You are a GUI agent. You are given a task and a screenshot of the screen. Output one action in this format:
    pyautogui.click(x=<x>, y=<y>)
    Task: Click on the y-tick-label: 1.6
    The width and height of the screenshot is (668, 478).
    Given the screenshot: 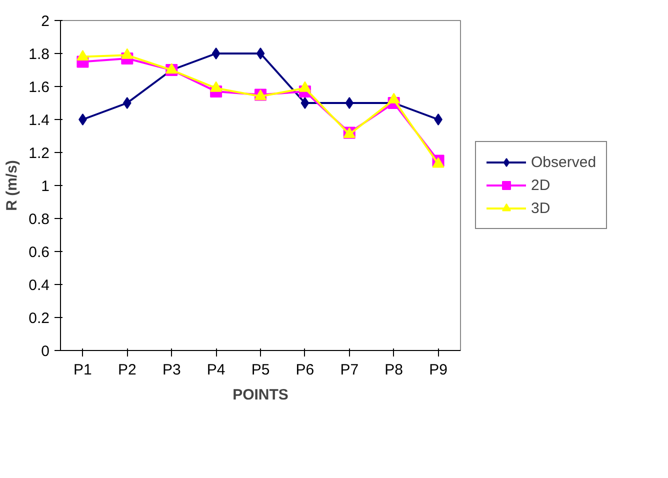 What is the action you would take?
    pyautogui.click(x=39, y=87)
    